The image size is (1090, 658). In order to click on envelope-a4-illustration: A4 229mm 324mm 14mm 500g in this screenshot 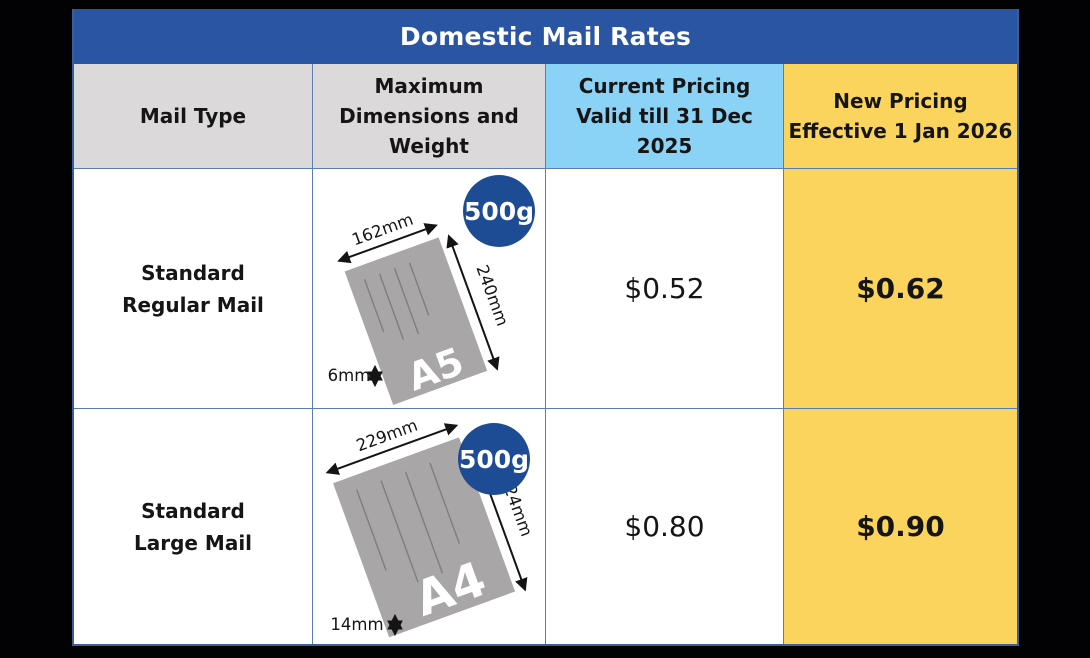, I will do `click(430, 527)`.